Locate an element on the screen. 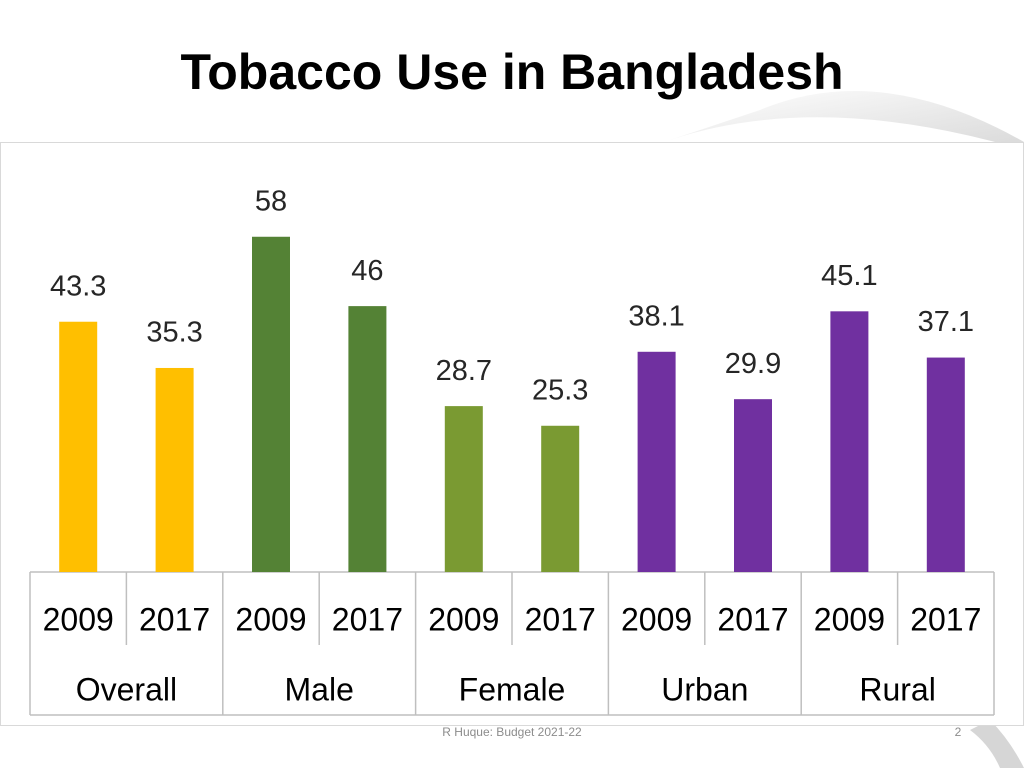  data-label: 37.1 is located at coordinates (946, 322).